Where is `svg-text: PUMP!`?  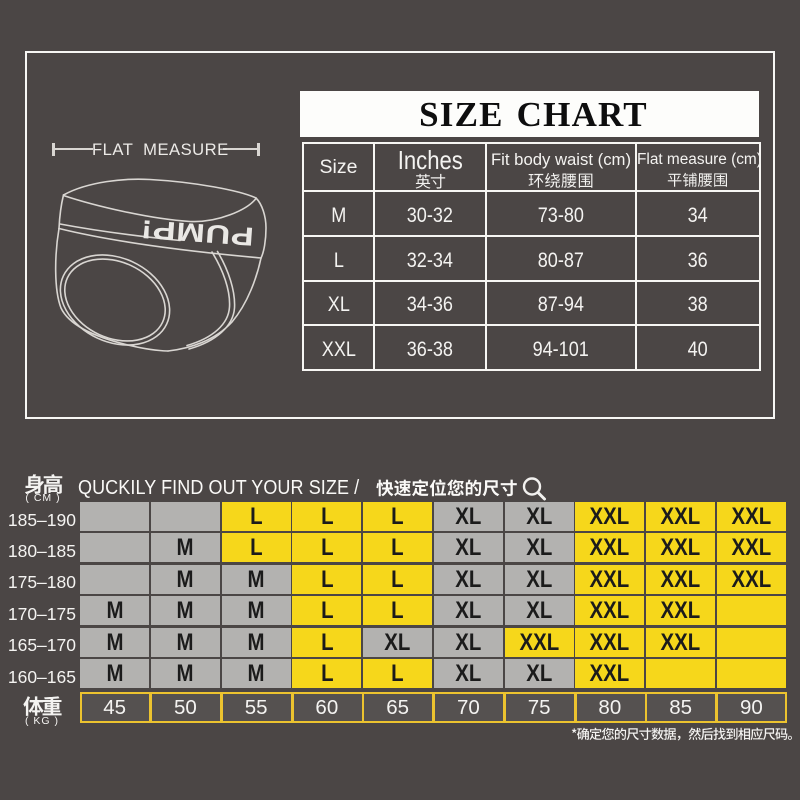
svg-text: PUMP! is located at coordinates (197, 232).